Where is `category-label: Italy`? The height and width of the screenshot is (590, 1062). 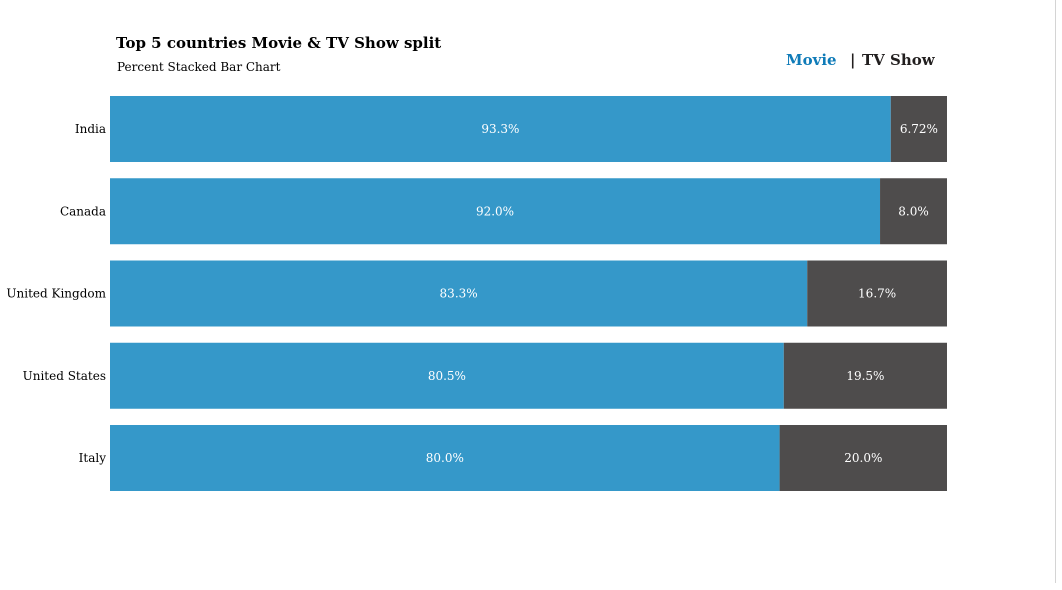
category-label: Italy is located at coordinates (93, 458).